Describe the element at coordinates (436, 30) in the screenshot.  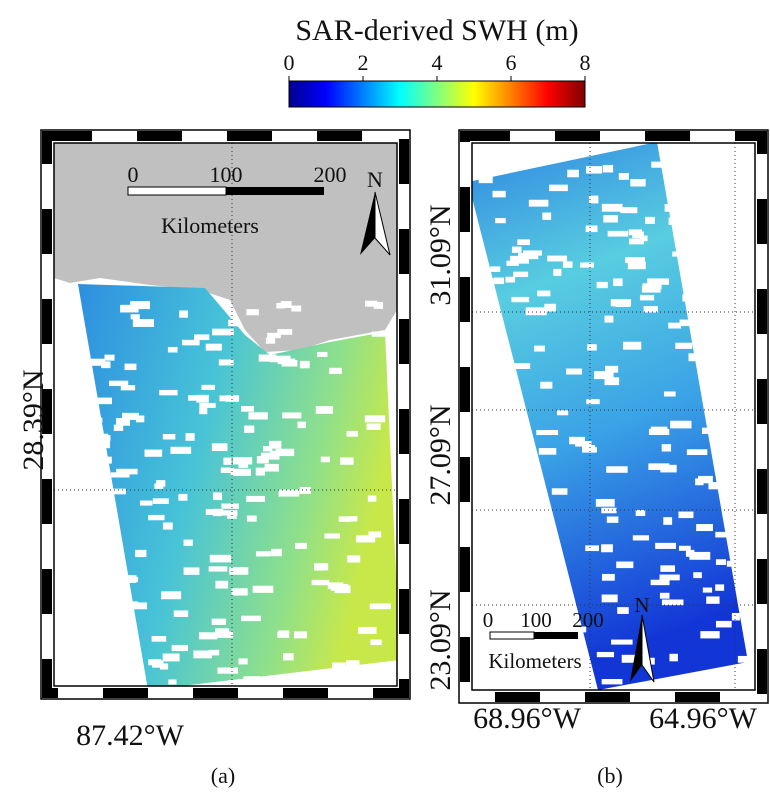
I see `colorbar-title: SAR-derived SWH (m)` at that location.